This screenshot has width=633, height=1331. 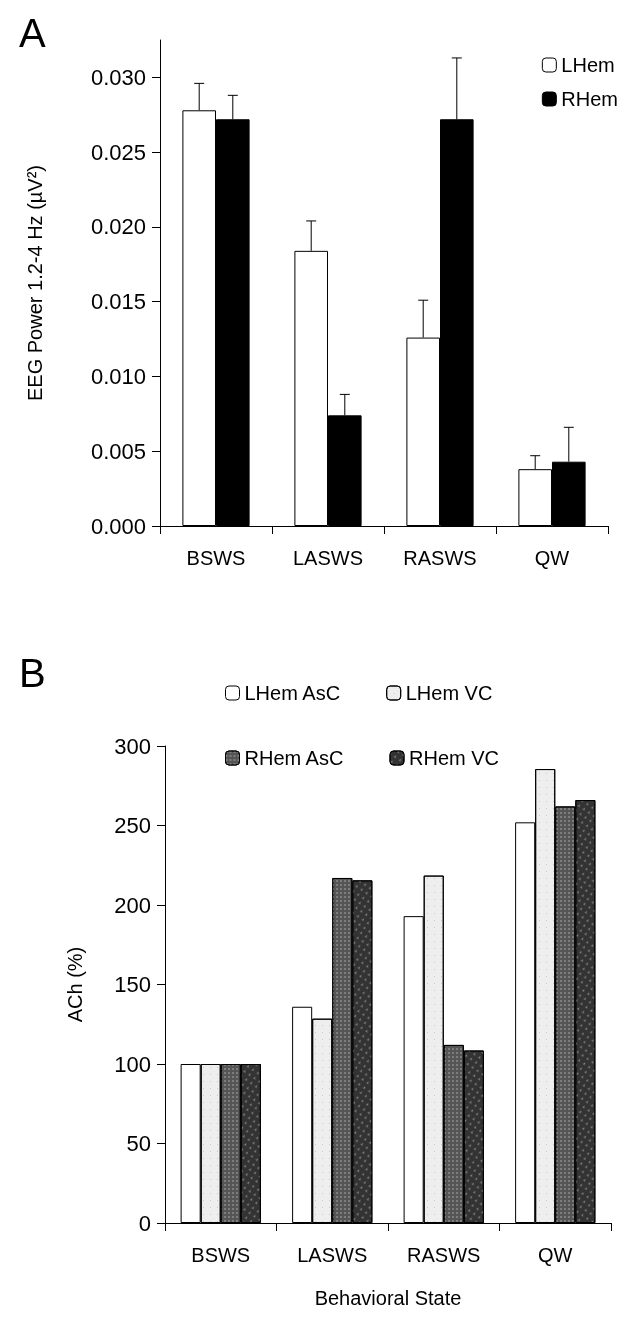 What do you see at coordinates (132, 746) in the screenshot?
I see `y-tick-label: 300` at bounding box center [132, 746].